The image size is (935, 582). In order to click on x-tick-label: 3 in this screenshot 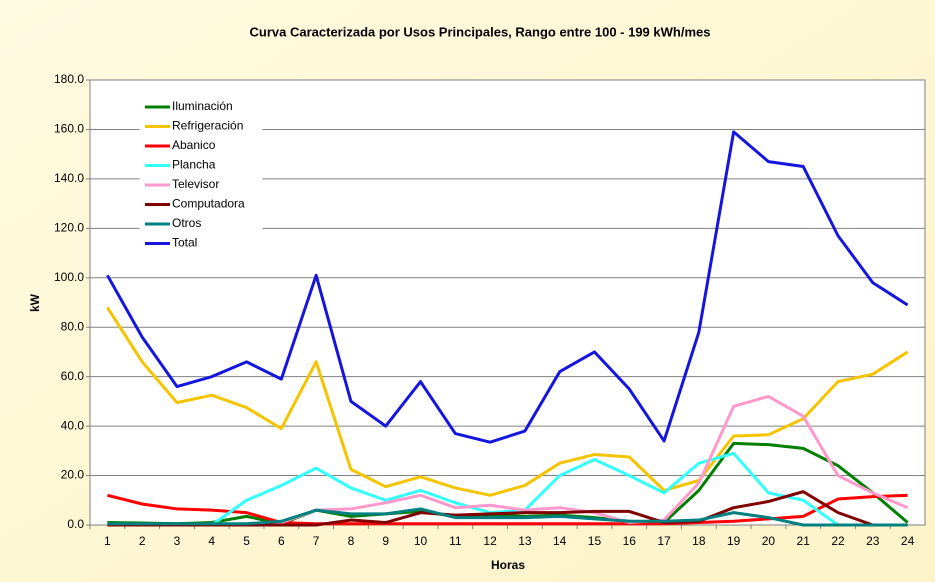, I will do `click(177, 541)`.